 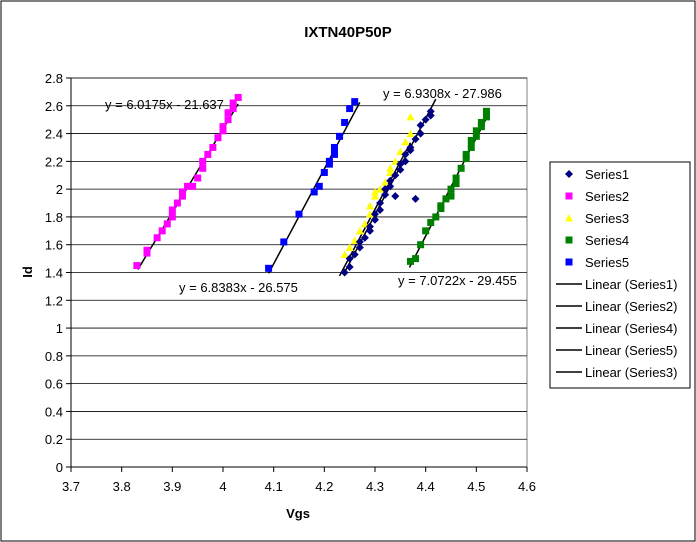 I want to click on legend-label-trend4: Linear (Series5), so click(x=631, y=350).